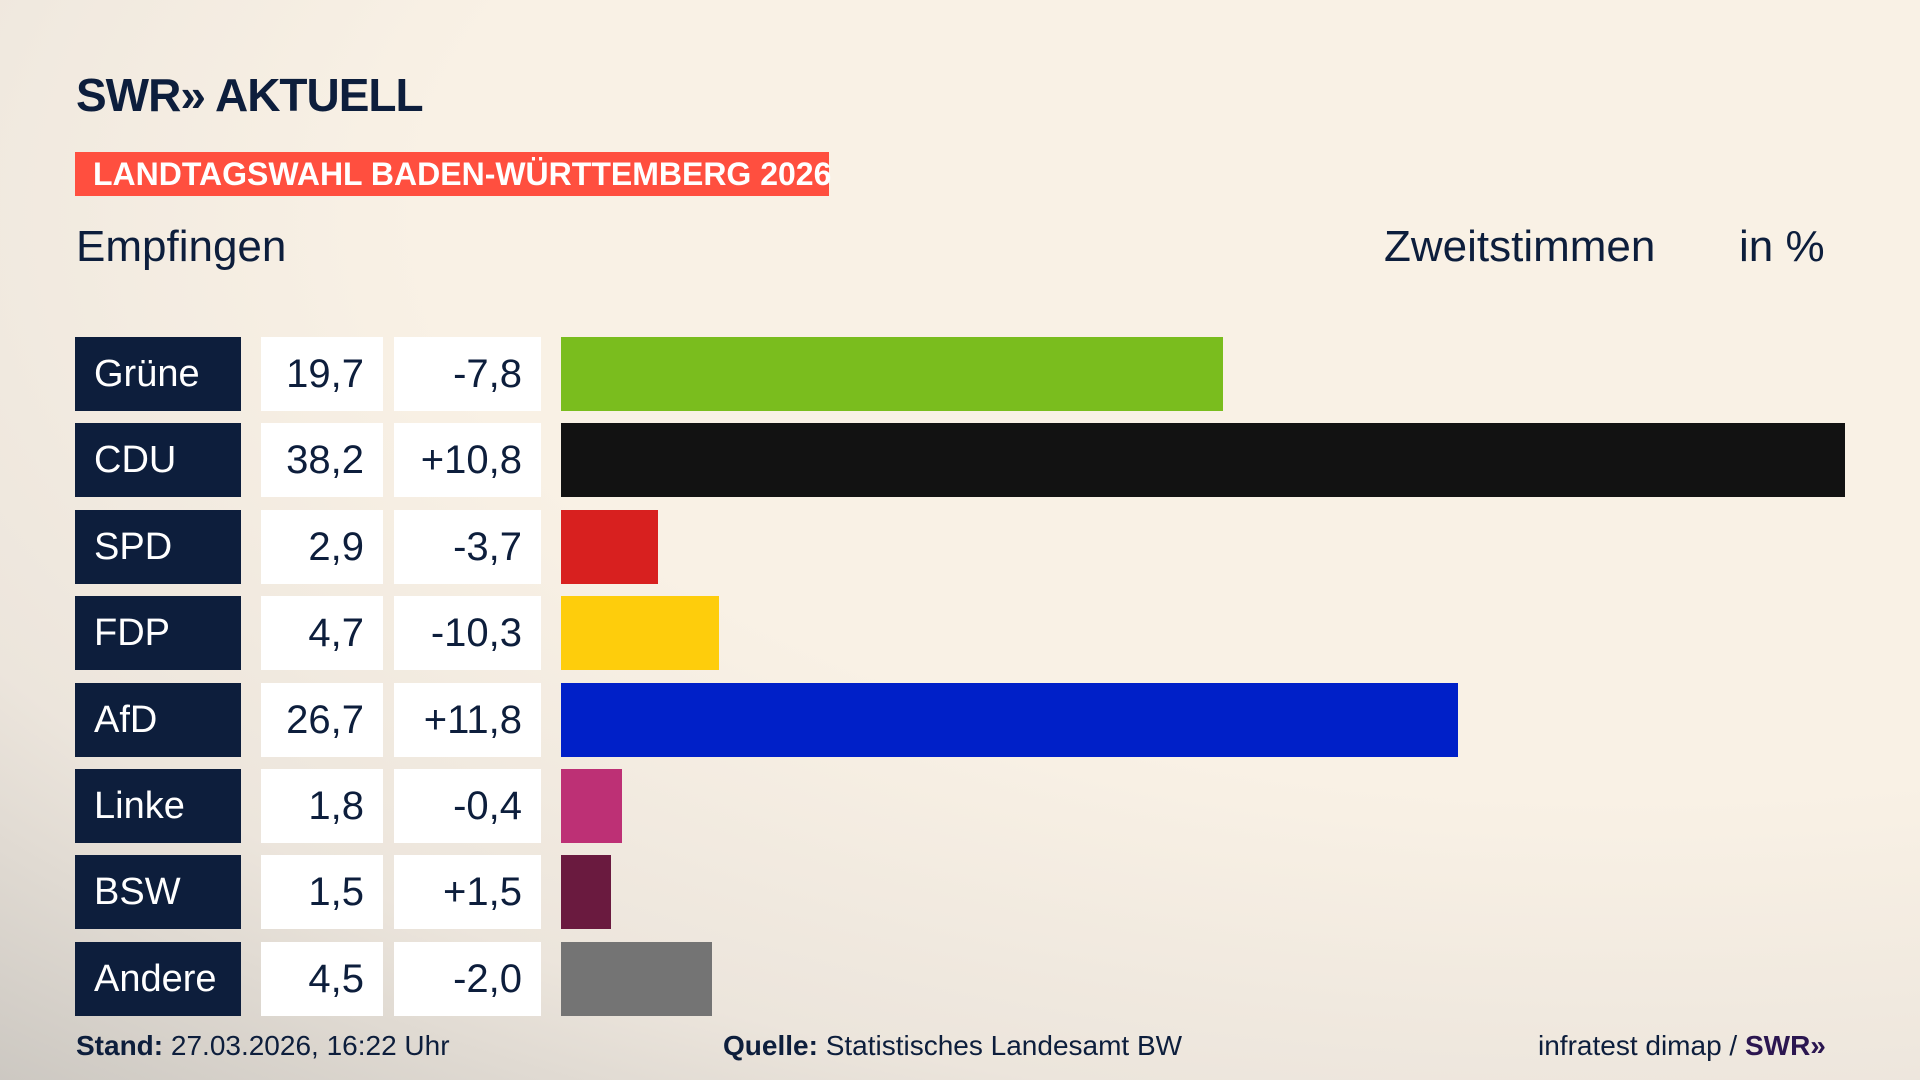 This screenshot has height=1080, width=1920. What do you see at coordinates (467, 806) in the screenshot?
I see `diff-label: -0,4` at bounding box center [467, 806].